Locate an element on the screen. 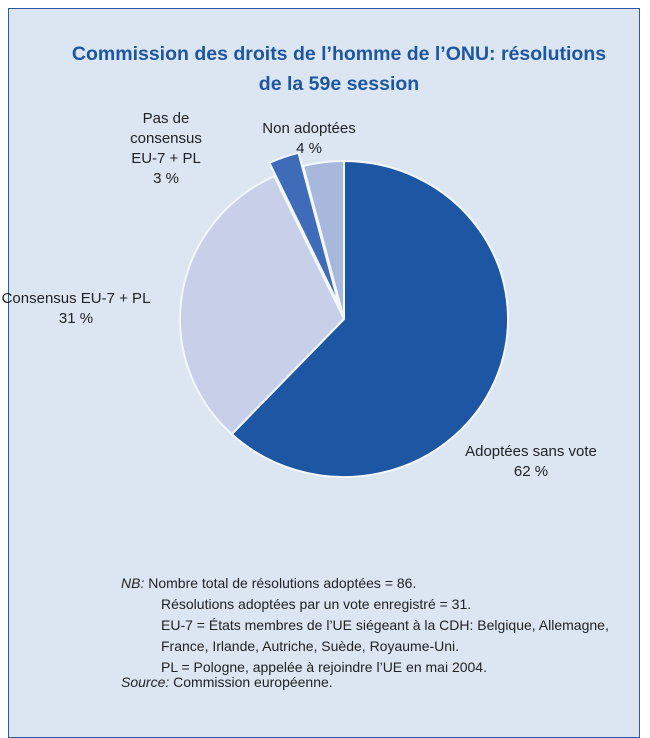 This screenshot has width=650, height=738. source-text: Commission européenne. is located at coordinates (253, 682).